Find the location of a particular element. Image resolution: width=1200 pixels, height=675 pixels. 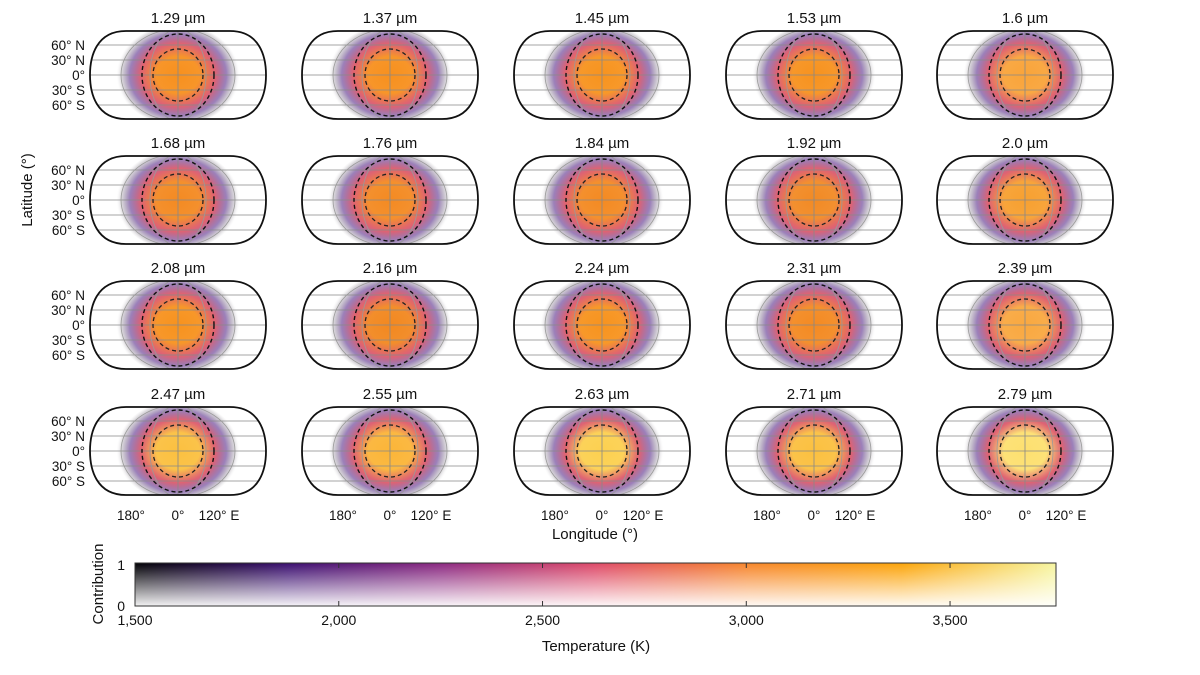

map-panel: 2.39 µm is located at coordinates (1025, 315).